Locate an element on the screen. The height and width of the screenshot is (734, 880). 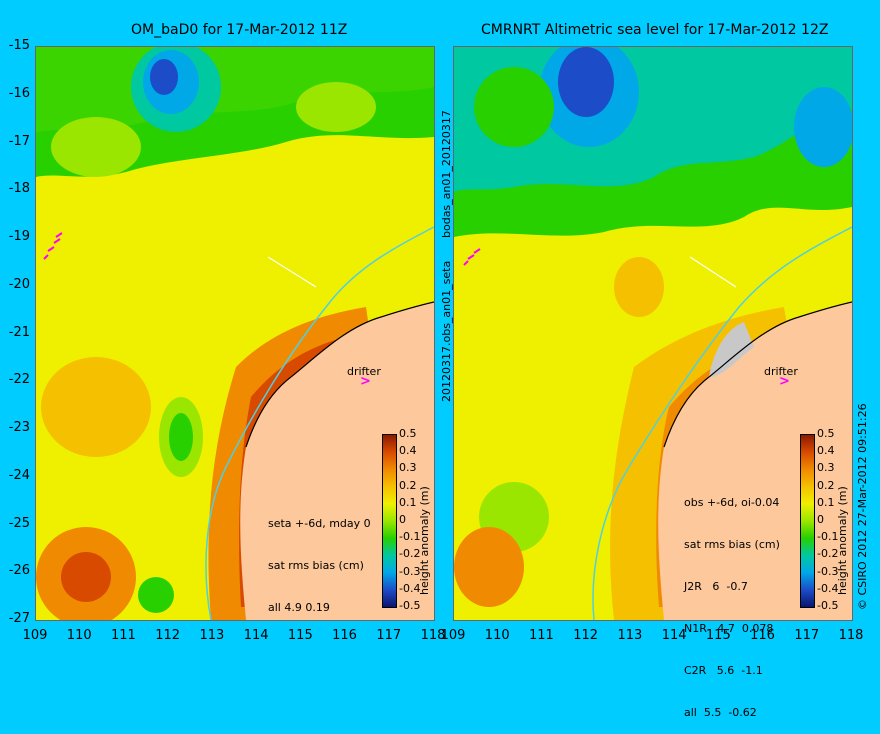
latitude-label: -26 is located at coordinates (19, 571).